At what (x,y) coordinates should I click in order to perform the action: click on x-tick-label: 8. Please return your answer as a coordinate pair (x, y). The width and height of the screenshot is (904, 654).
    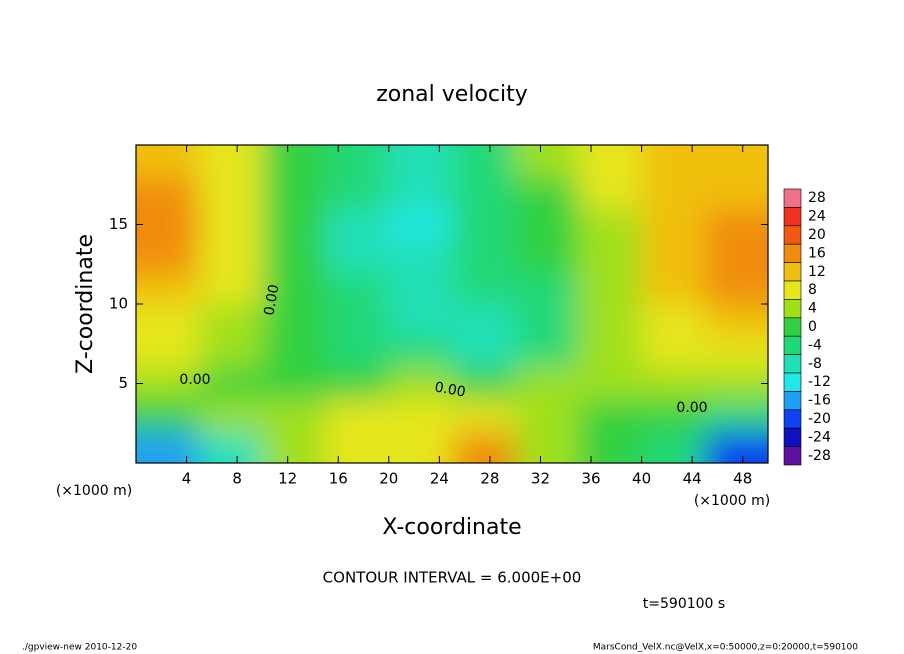
    Looking at the image, I should click on (237, 479).